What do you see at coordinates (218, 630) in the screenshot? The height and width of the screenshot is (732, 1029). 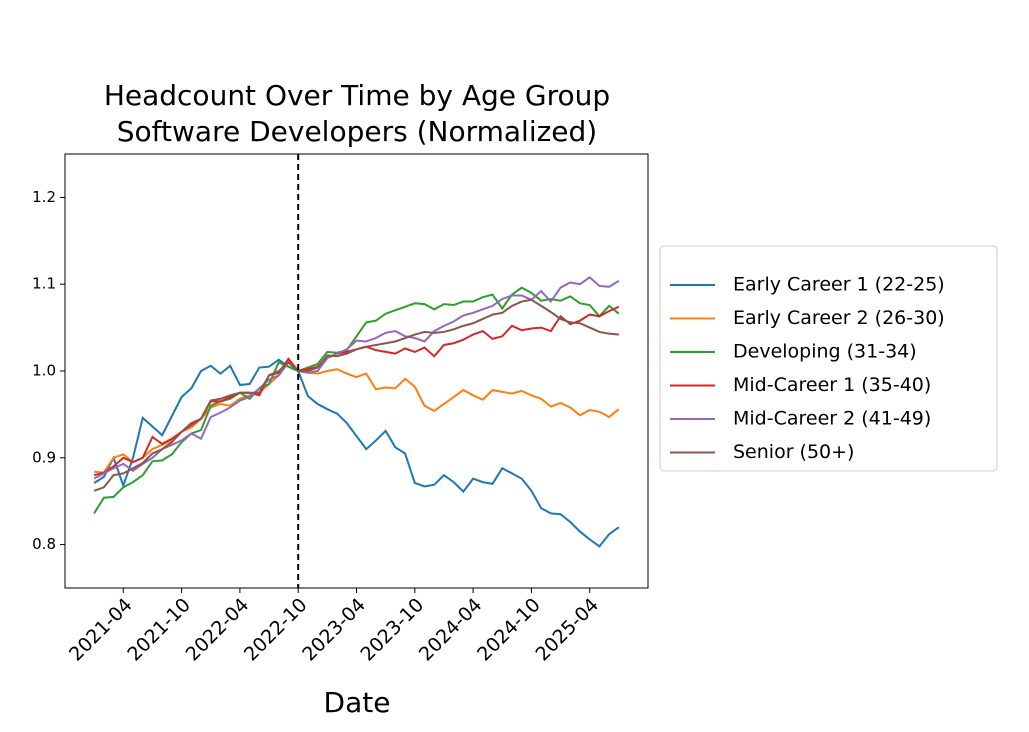 I see `x-tick-label: 2022-04` at bounding box center [218, 630].